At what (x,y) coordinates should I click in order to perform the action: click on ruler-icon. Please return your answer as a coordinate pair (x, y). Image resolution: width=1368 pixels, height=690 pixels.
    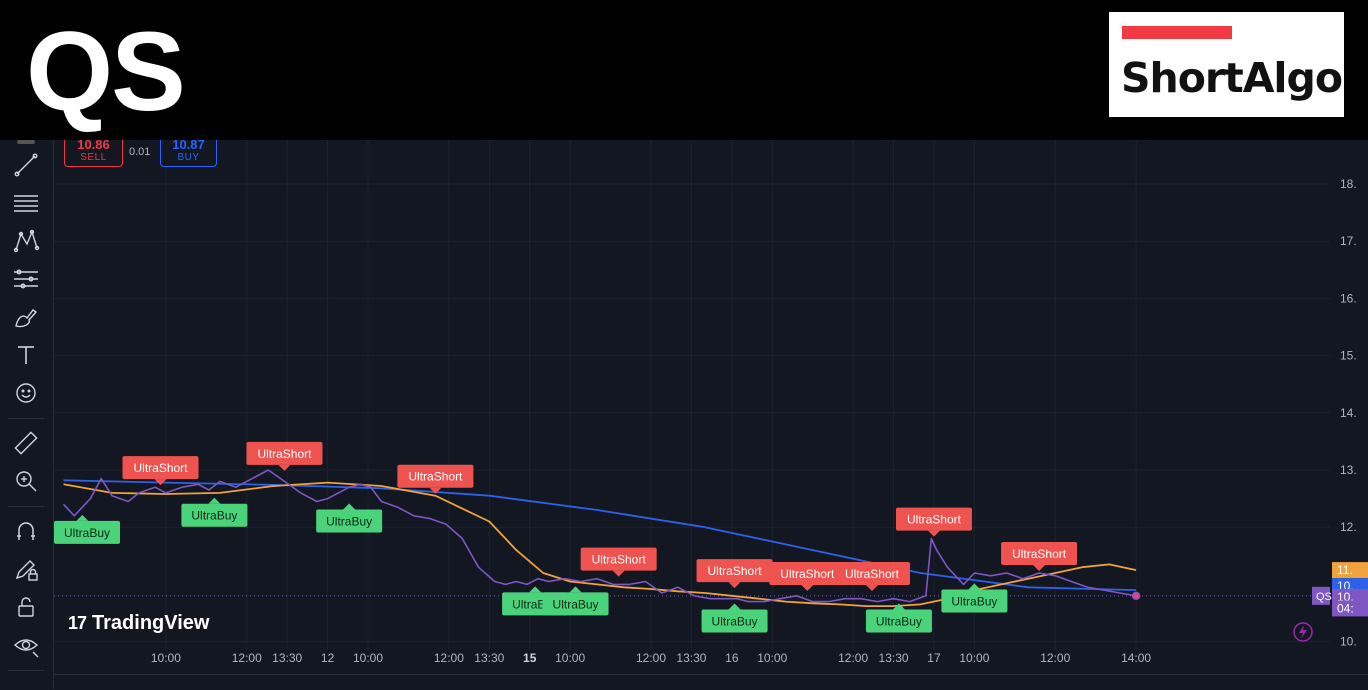
    Looking at the image, I should click on (26, 443).